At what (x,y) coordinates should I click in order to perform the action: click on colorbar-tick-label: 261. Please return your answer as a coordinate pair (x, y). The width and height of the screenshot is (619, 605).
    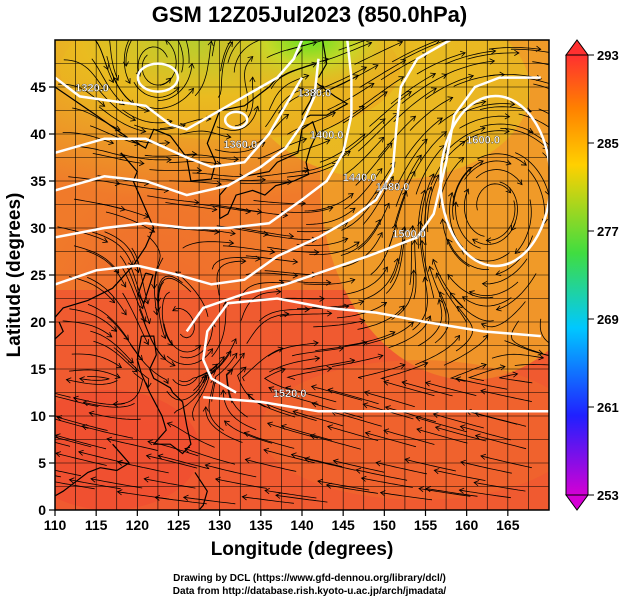
    Looking at the image, I should click on (608, 407).